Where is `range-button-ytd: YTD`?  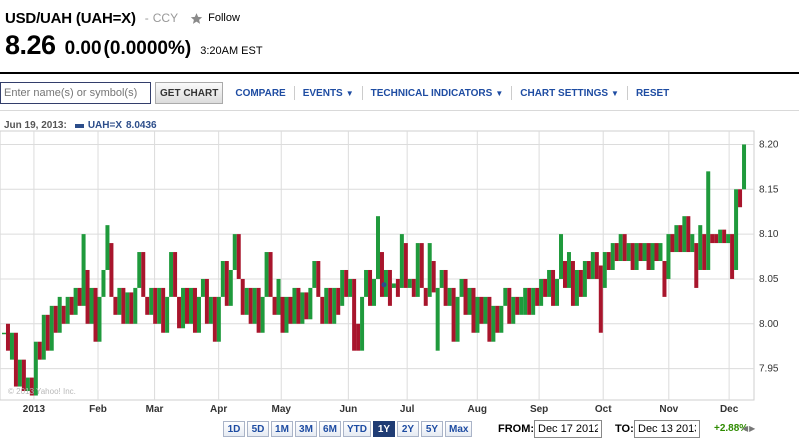
range-button-ytd: YTD is located at coordinates (357, 429).